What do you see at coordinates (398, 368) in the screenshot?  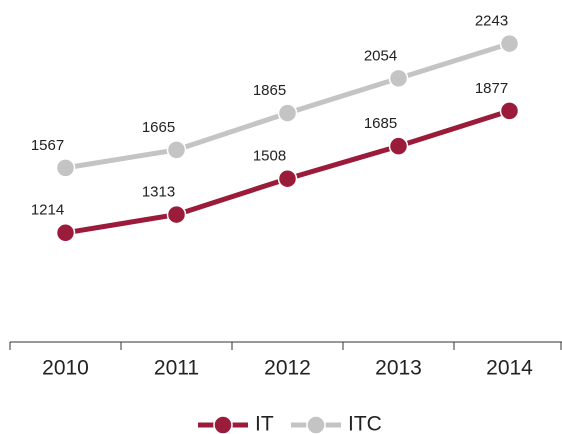 I see `x-tick-label: 2013` at bounding box center [398, 368].